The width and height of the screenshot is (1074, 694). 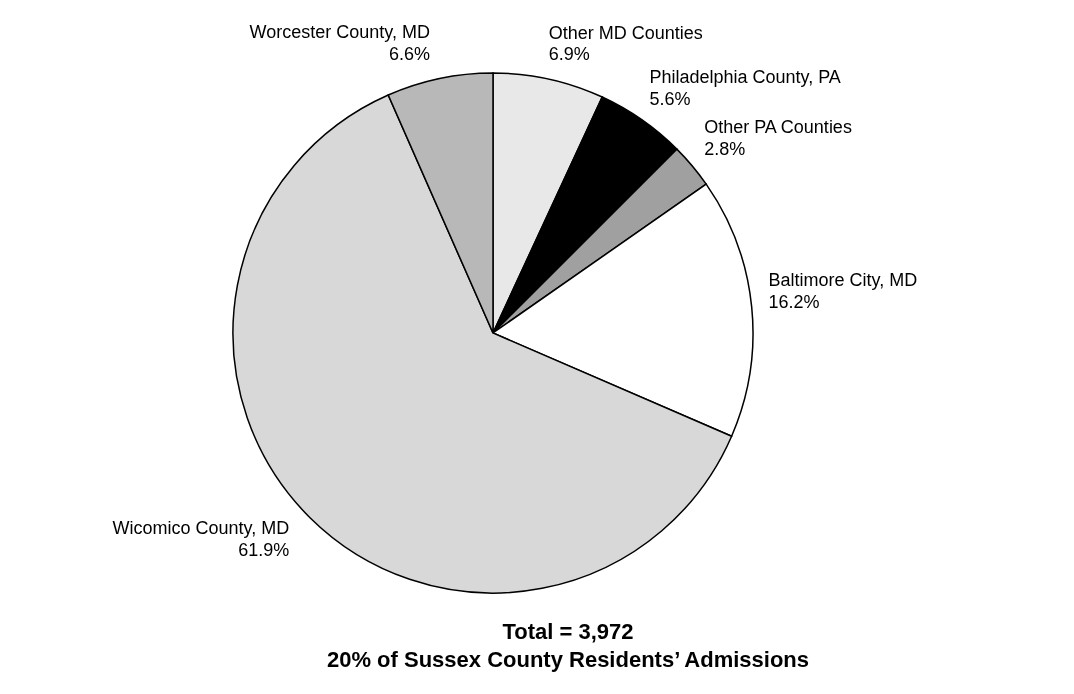 What do you see at coordinates (201, 528) in the screenshot?
I see `slice-label: Wicomico County, MD` at bounding box center [201, 528].